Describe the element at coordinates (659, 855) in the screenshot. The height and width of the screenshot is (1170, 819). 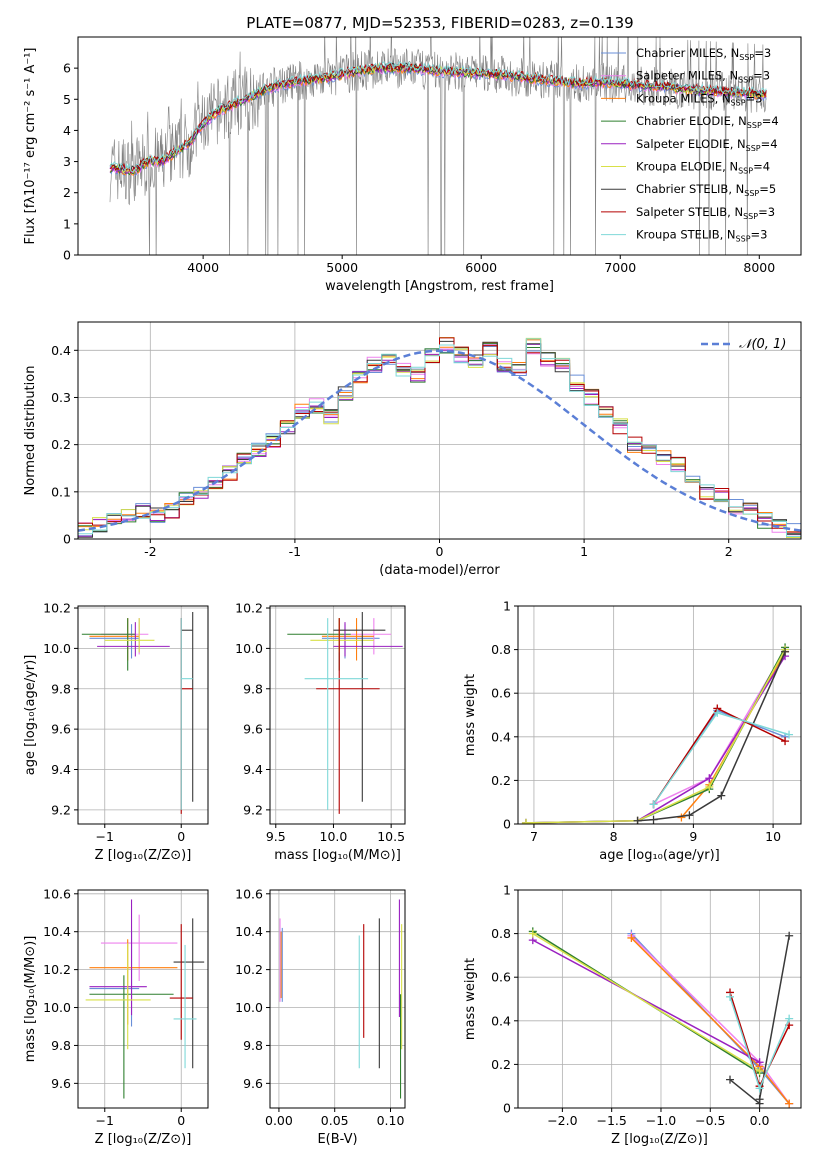
I see `x-axis-label: age [log₁₀(age/yr)]` at that location.